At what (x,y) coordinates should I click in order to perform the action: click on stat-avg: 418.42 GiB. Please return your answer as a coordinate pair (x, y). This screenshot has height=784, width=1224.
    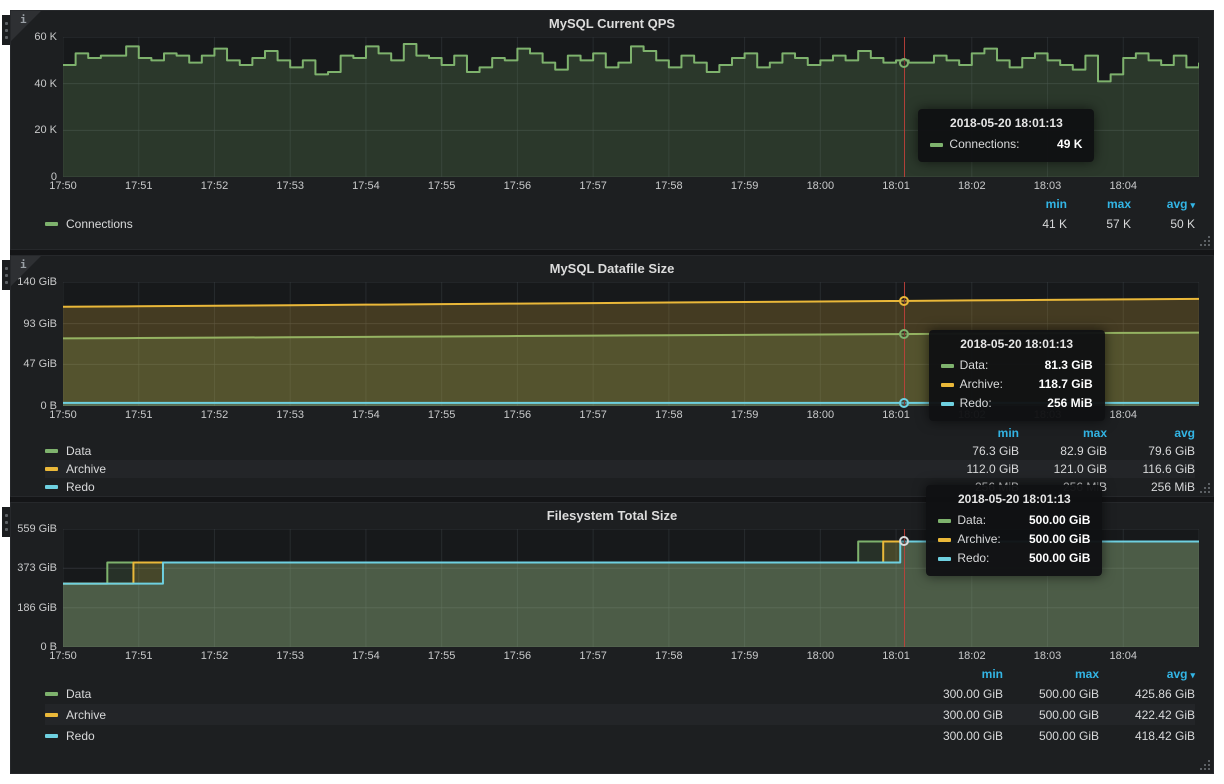
    Looking at the image, I should click on (1164, 735).